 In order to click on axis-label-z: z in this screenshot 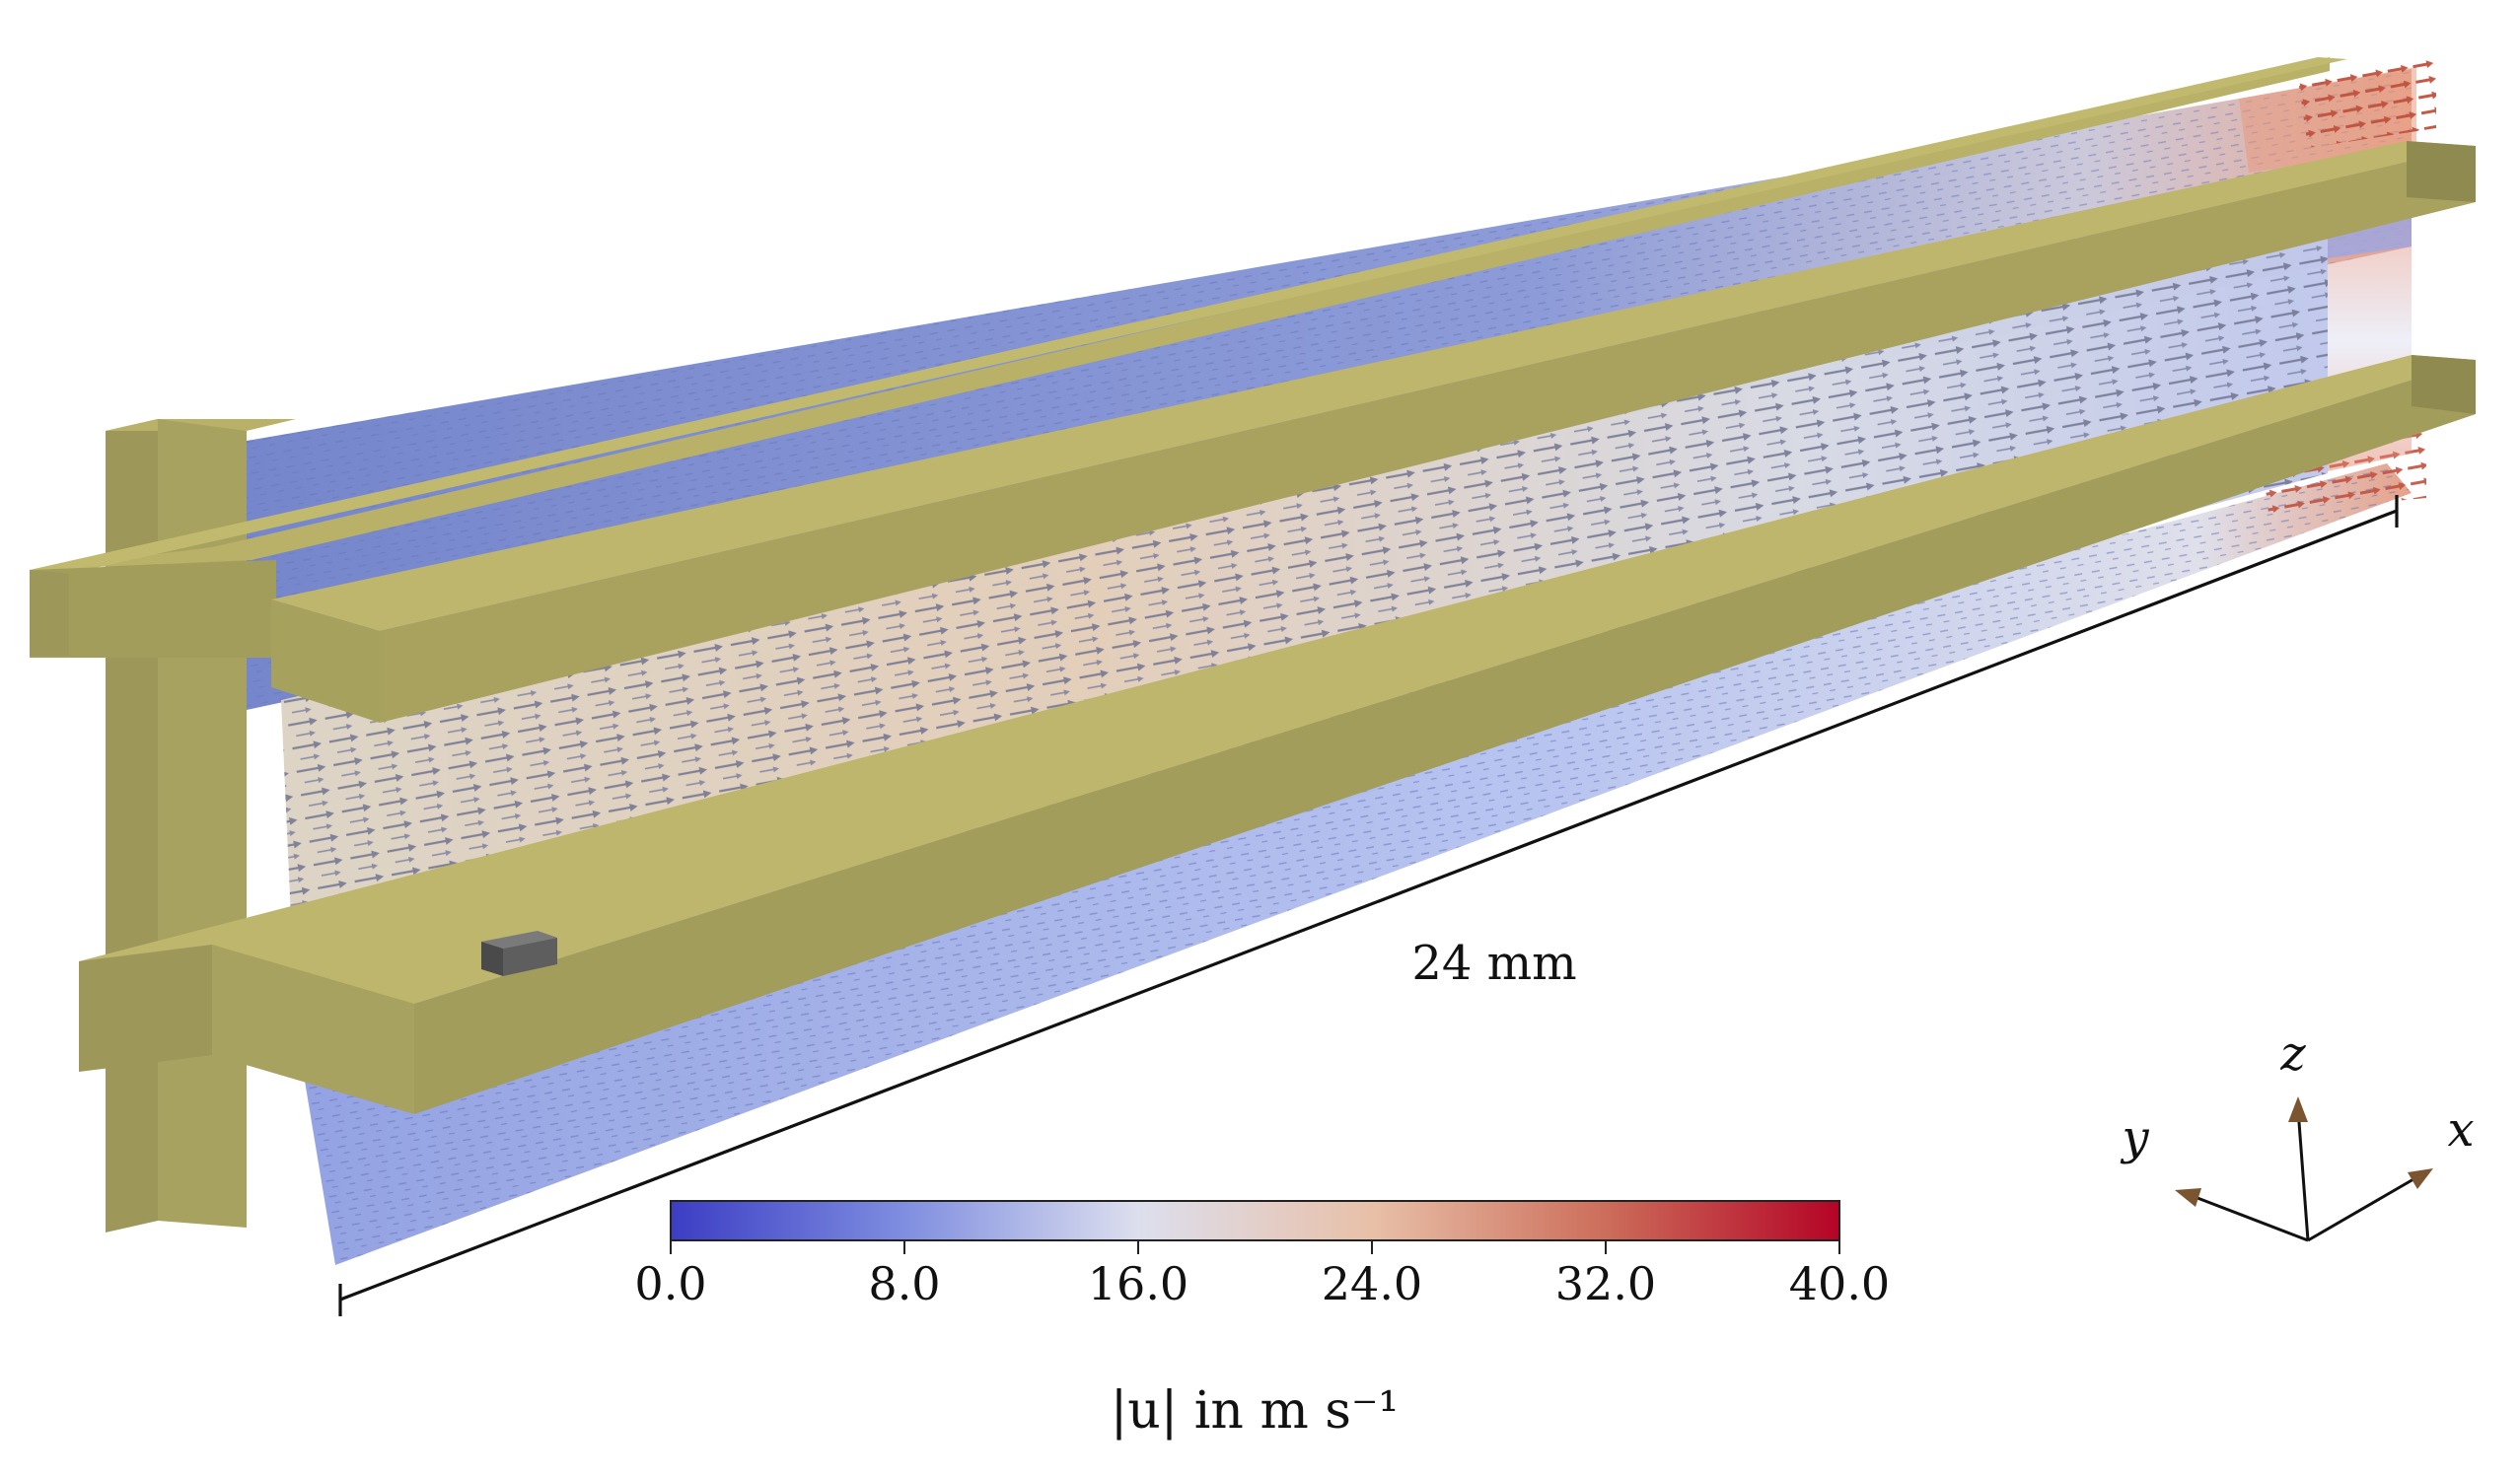, I will do `click(2292, 1054)`.